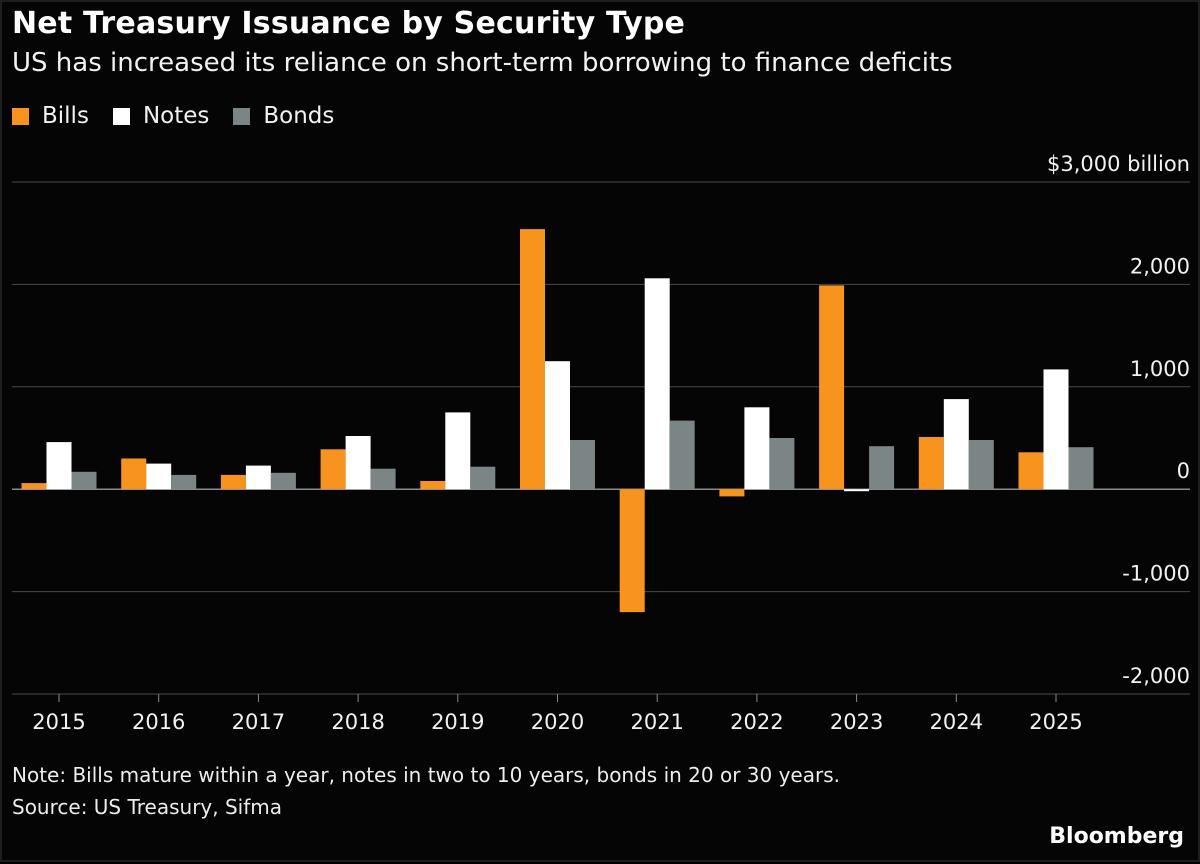 The image size is (1200, 864). Describe the element at coordinates (242, 116) in the screenshot. I see `legend-swatch-bonds` at that location.